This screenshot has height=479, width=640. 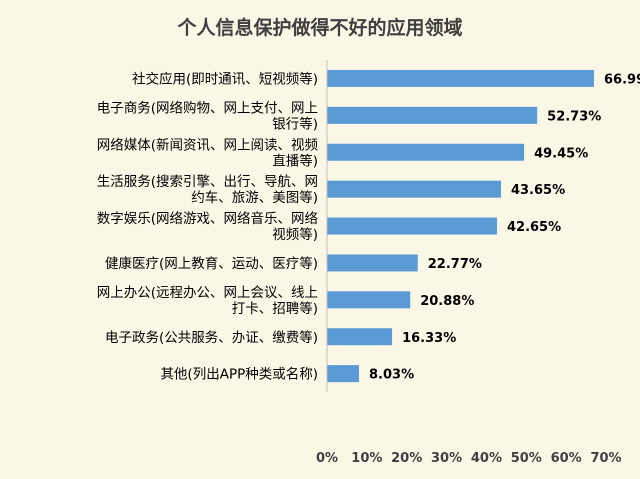 I want to click on category-label-2-1: 直播等), so click(x=295, y=160).